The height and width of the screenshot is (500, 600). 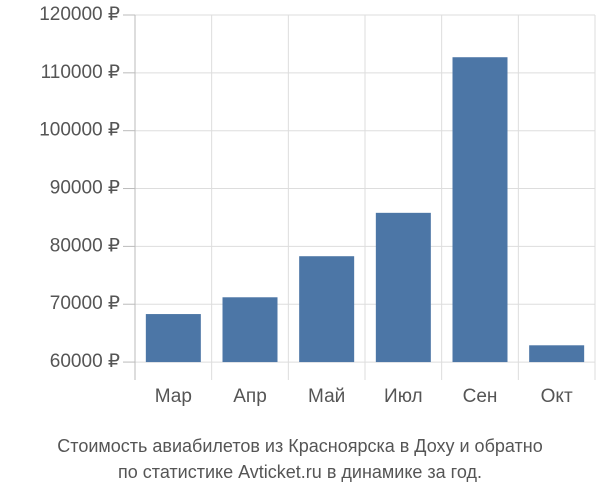 I want to click on y-tick-label: 110000 ₽, so click(x=80, y=72).